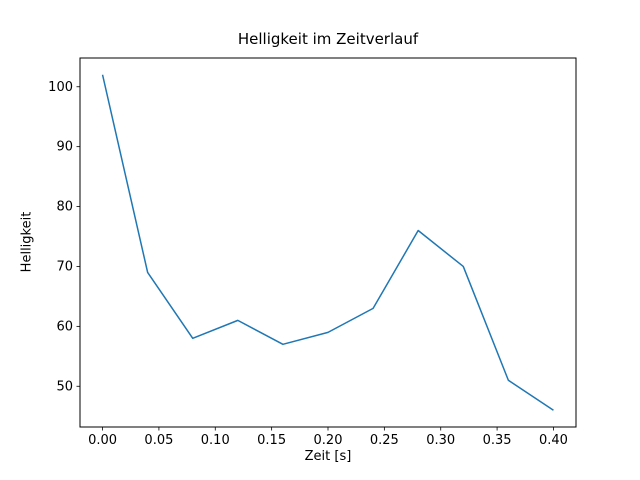  Describe the element at coordinates (215, 440) in the screenshot. I see `x-tick-label: 0.10` at that location.